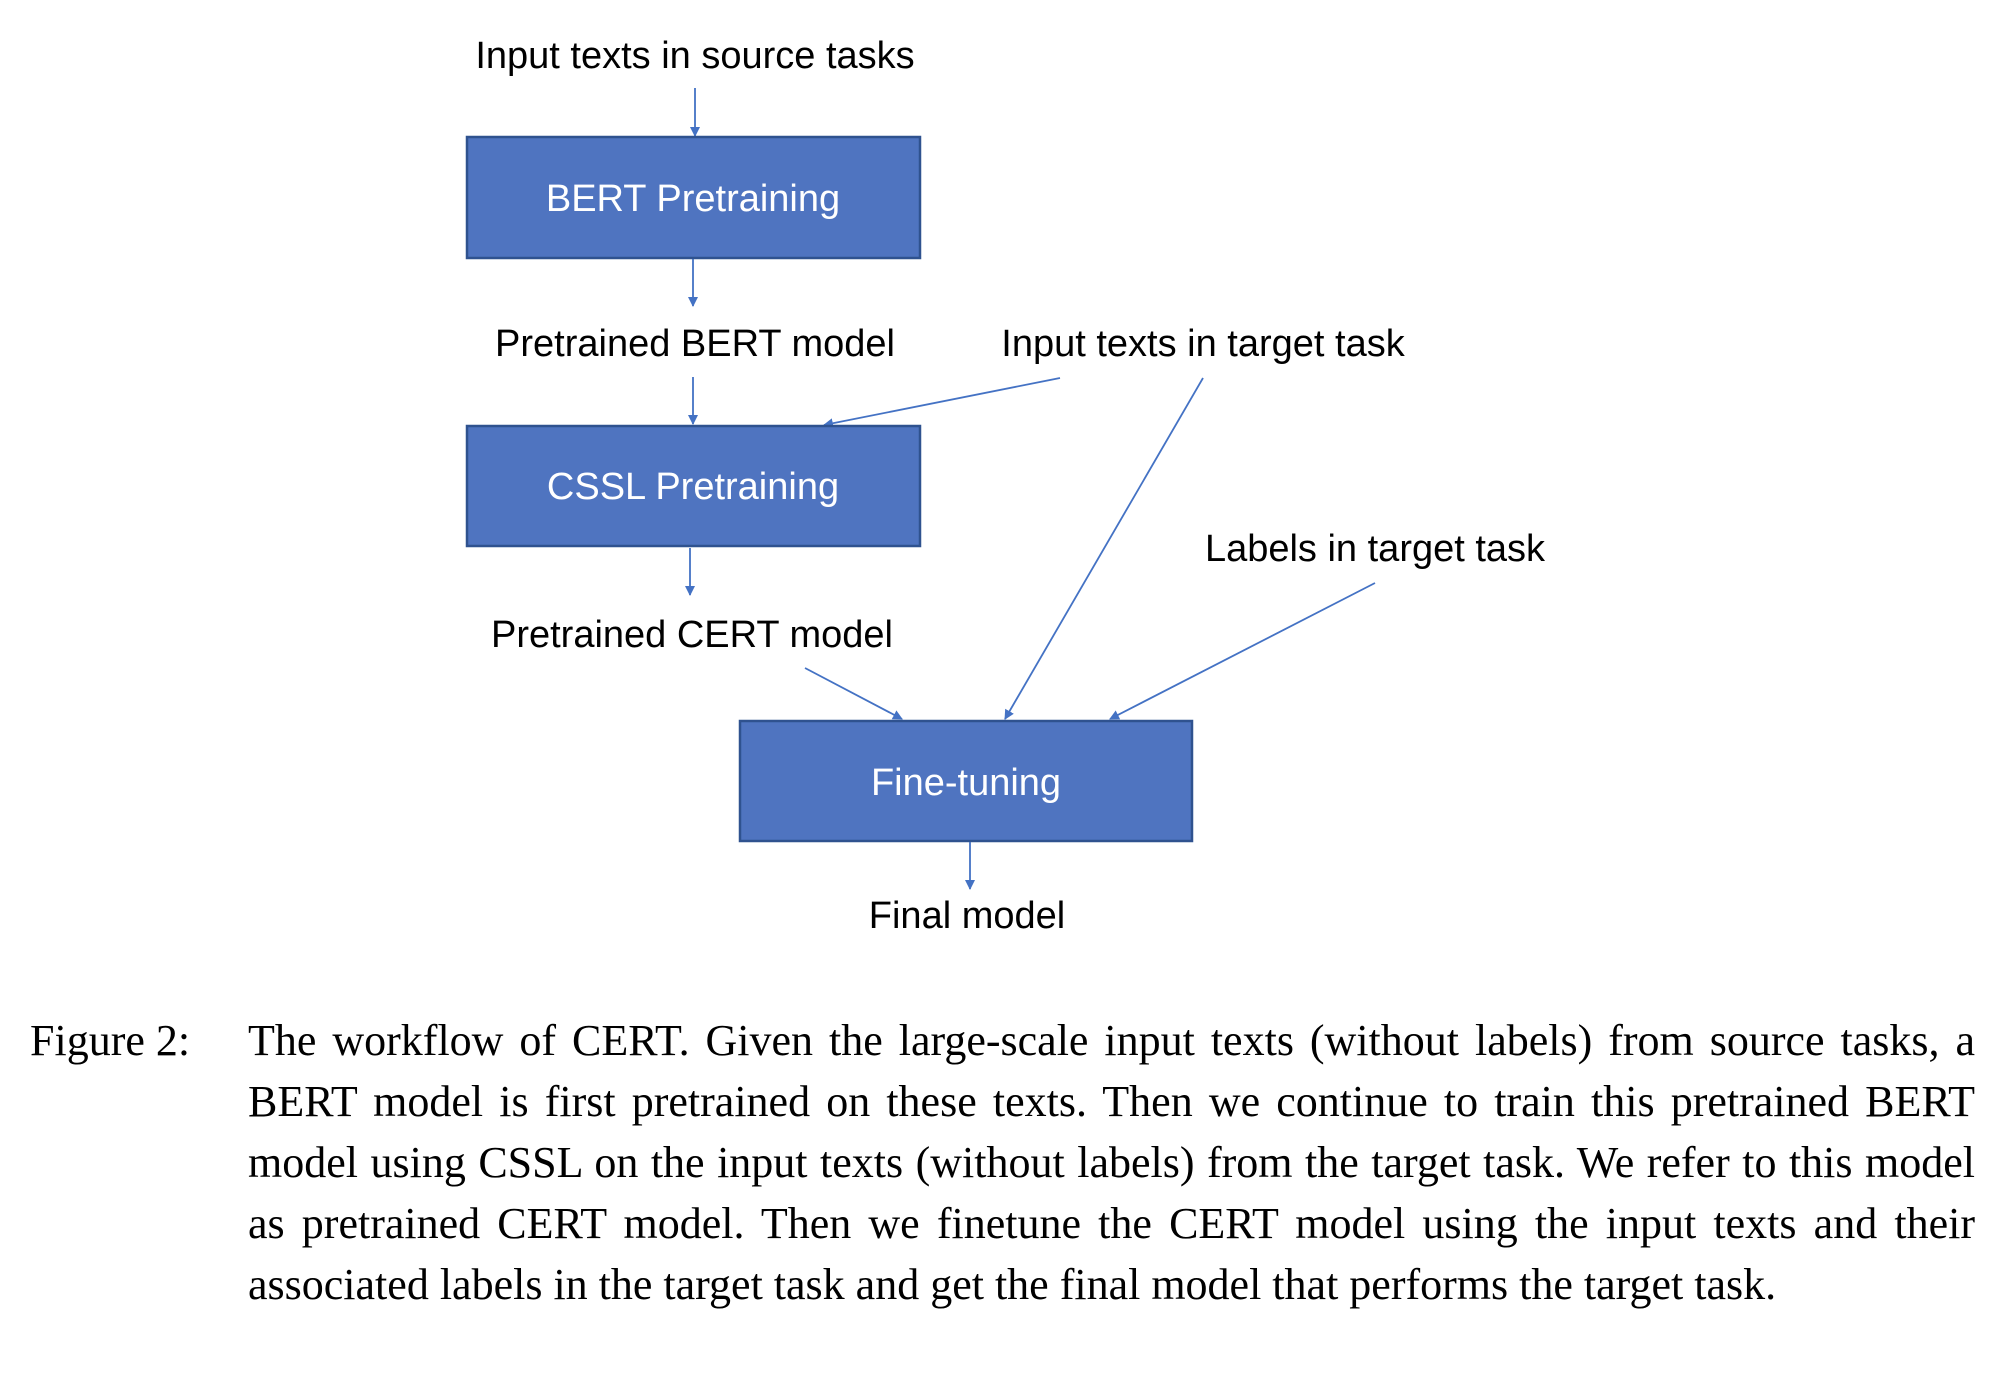  I want to click on node-cssl-pretraining, so click(693, 486).